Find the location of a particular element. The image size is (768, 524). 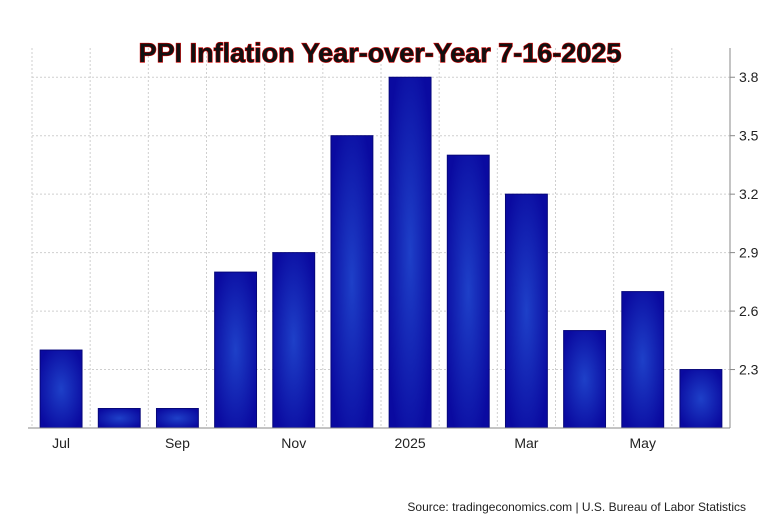

bar-aug is located at coordinates (119, 418).